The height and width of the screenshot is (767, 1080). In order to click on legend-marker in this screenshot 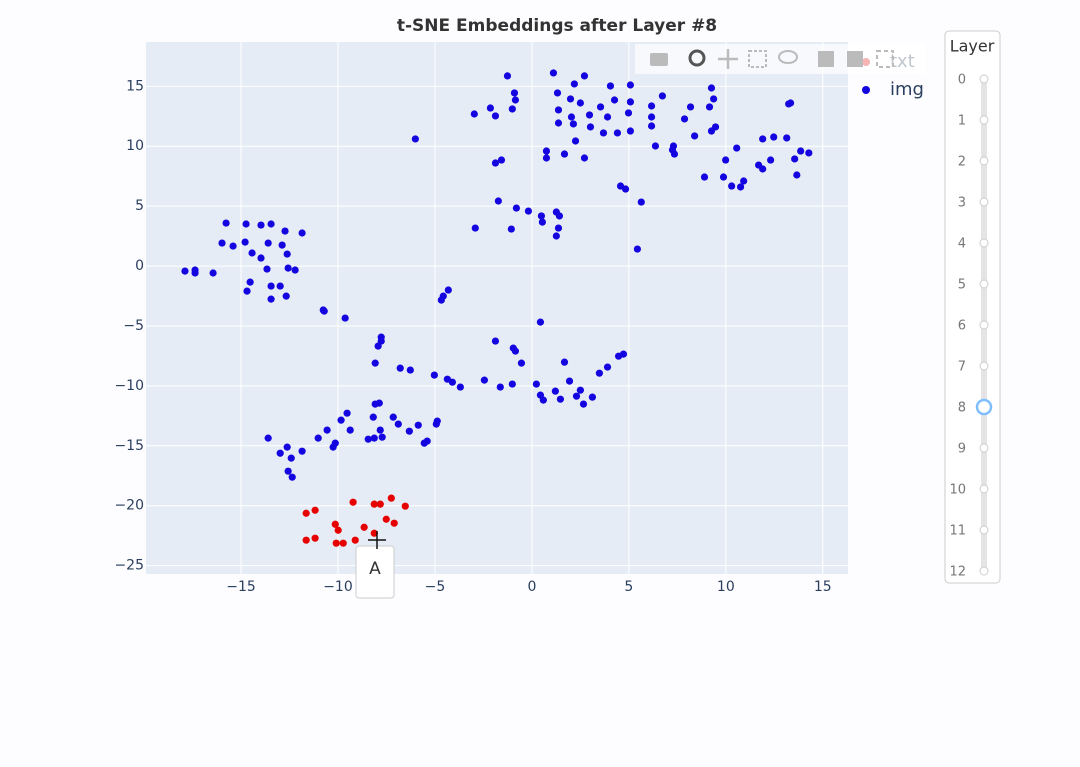, I will do `click(866, 90)`.